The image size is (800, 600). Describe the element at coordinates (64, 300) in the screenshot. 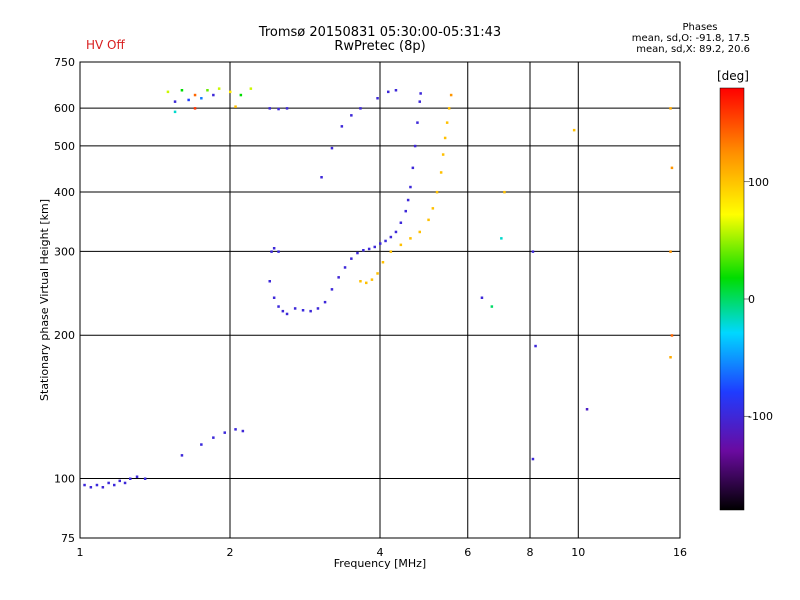

I see `y-tick-labels: 75 100 200 300 400 500 600 750` at that location.